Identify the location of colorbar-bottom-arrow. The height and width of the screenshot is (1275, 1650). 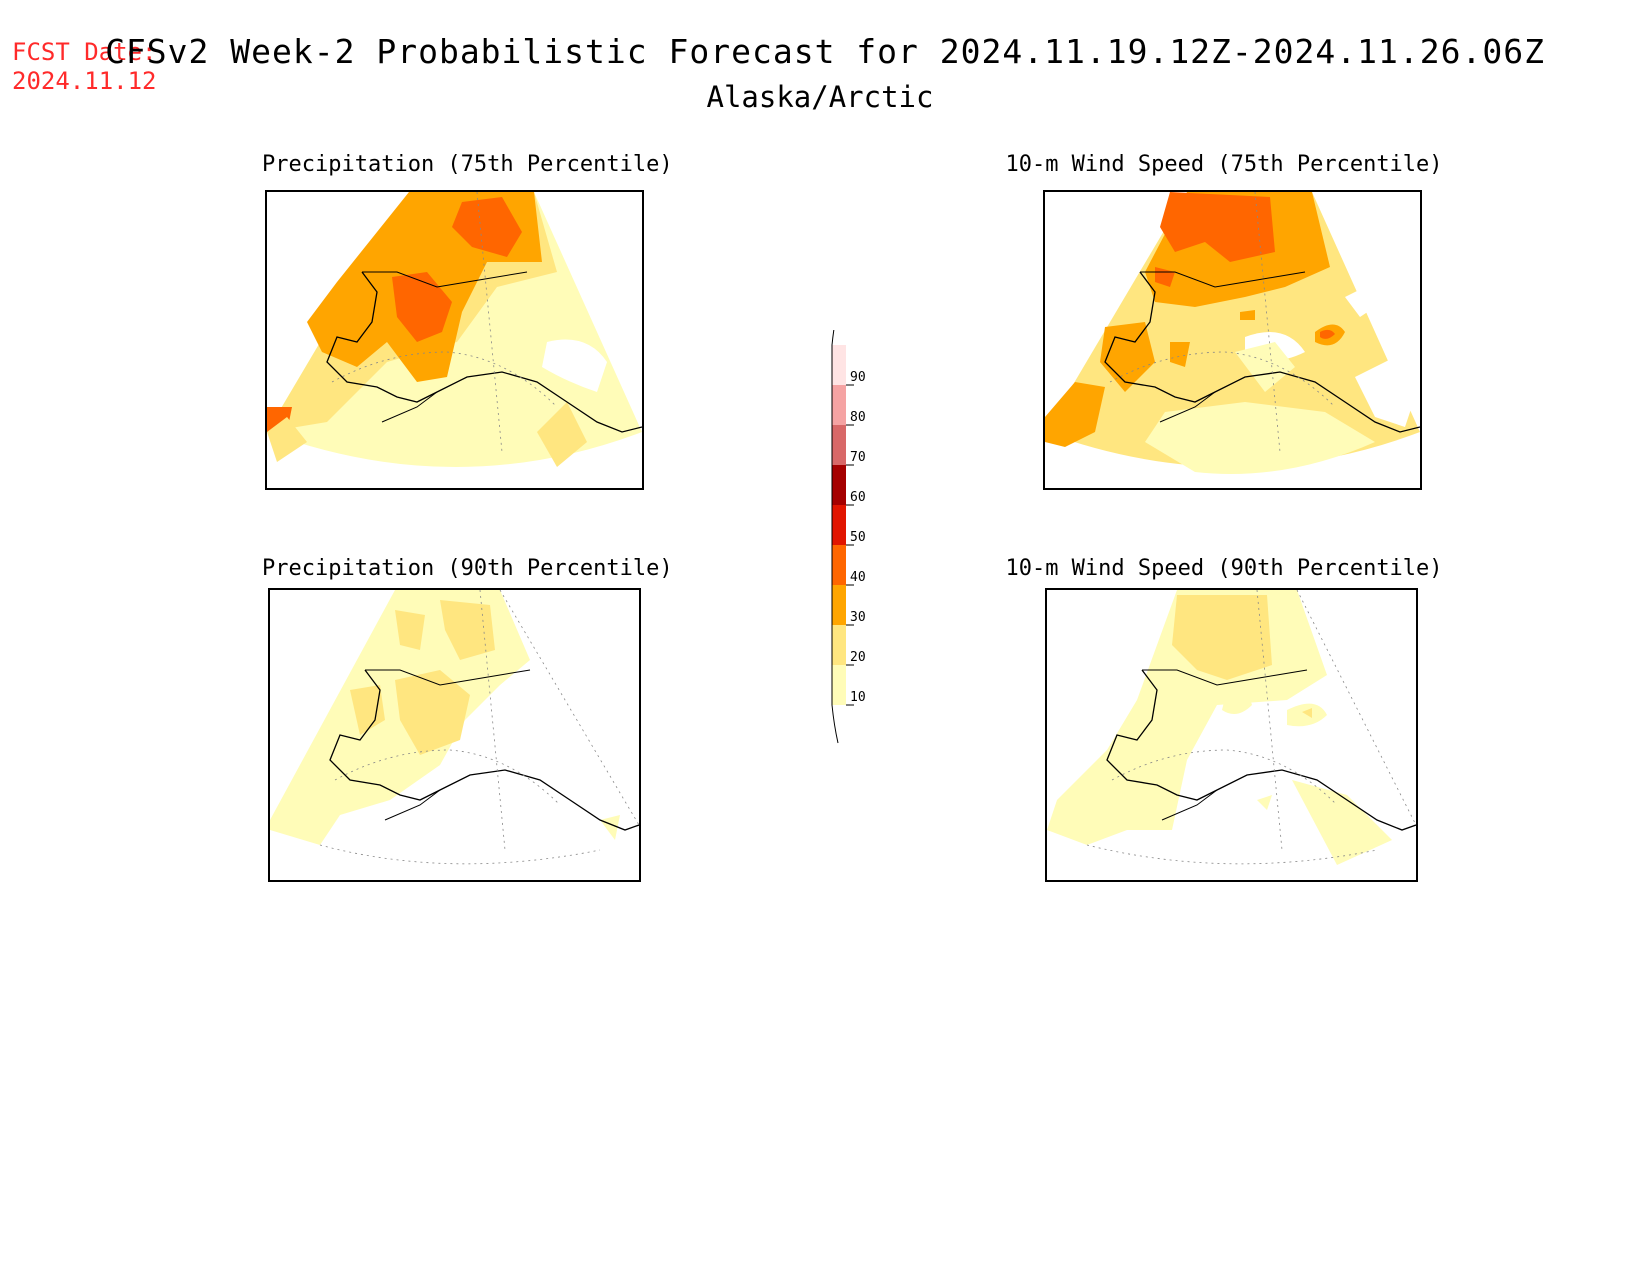
(835, 724).